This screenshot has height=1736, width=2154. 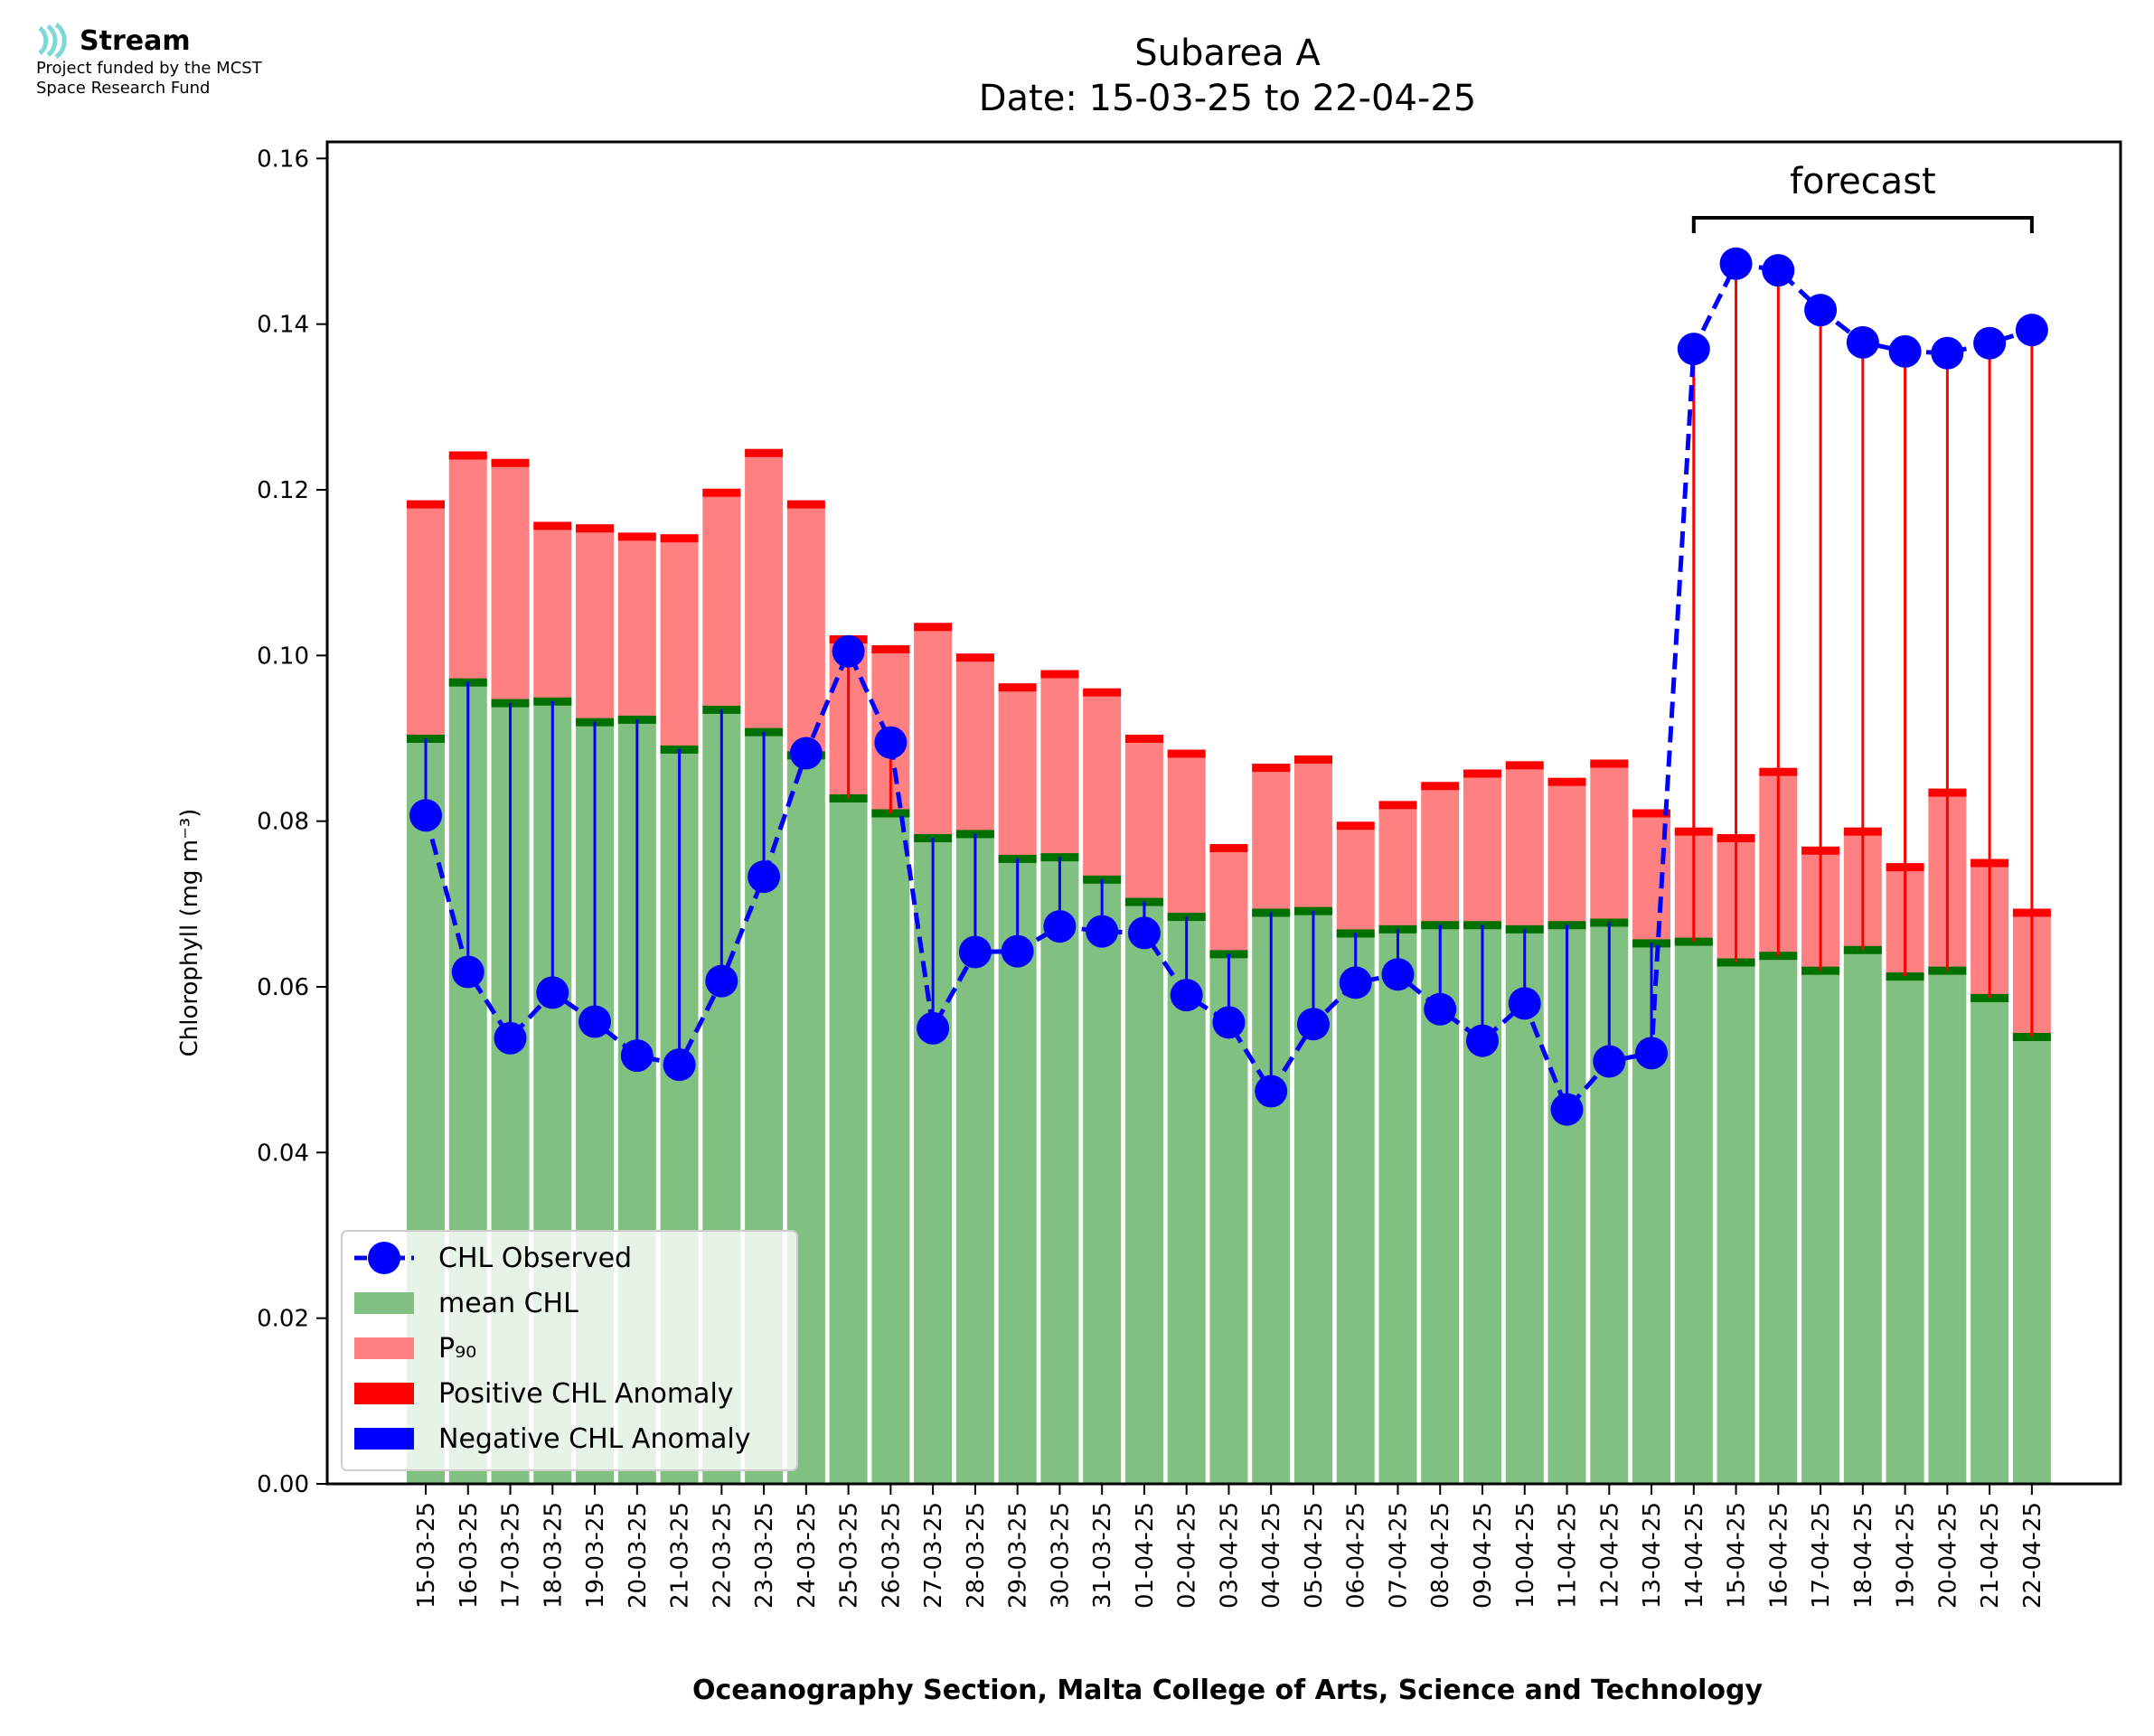 What do you see at coordinates (426, 1556) in the screenshot?
I see `x-tick-label: 15-03-25` at bounding box center [426, 1556].